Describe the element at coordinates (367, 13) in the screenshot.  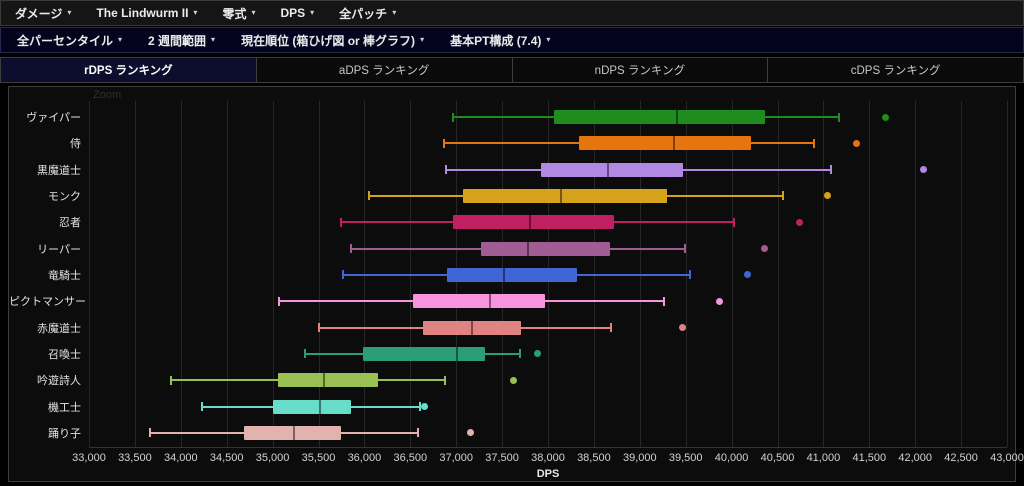
I see `menu-all-patches: 全パッチ ▾` at that location.